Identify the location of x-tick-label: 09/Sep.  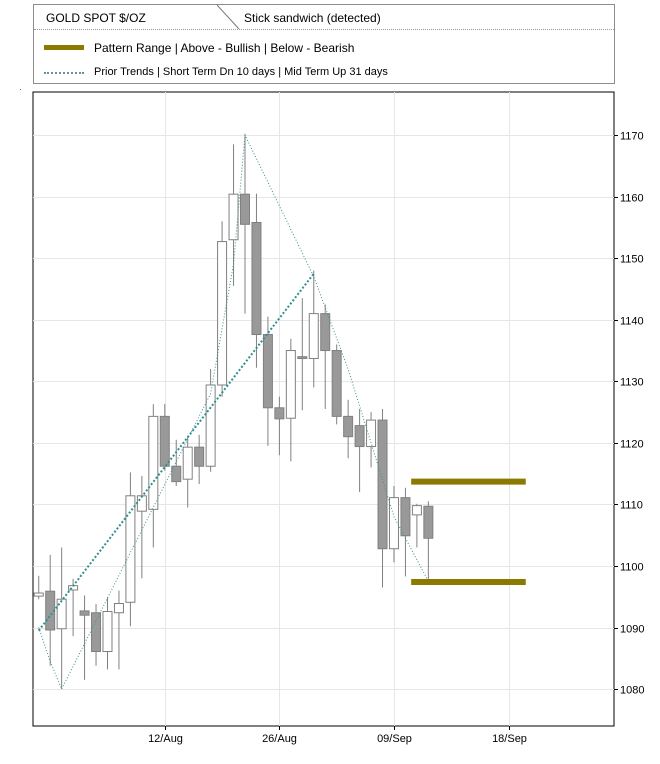
(394, 739).